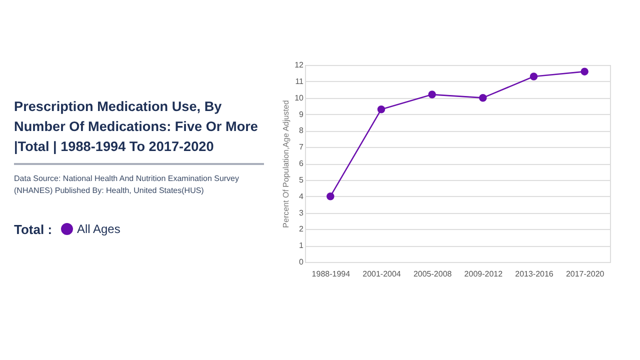 Image resolution: width=640 pixels, height=360 pixels. What do you see at coordinates (33, 229) in the screenshot?
I see `legend-title: Total :` at bounding box center [33, 229].